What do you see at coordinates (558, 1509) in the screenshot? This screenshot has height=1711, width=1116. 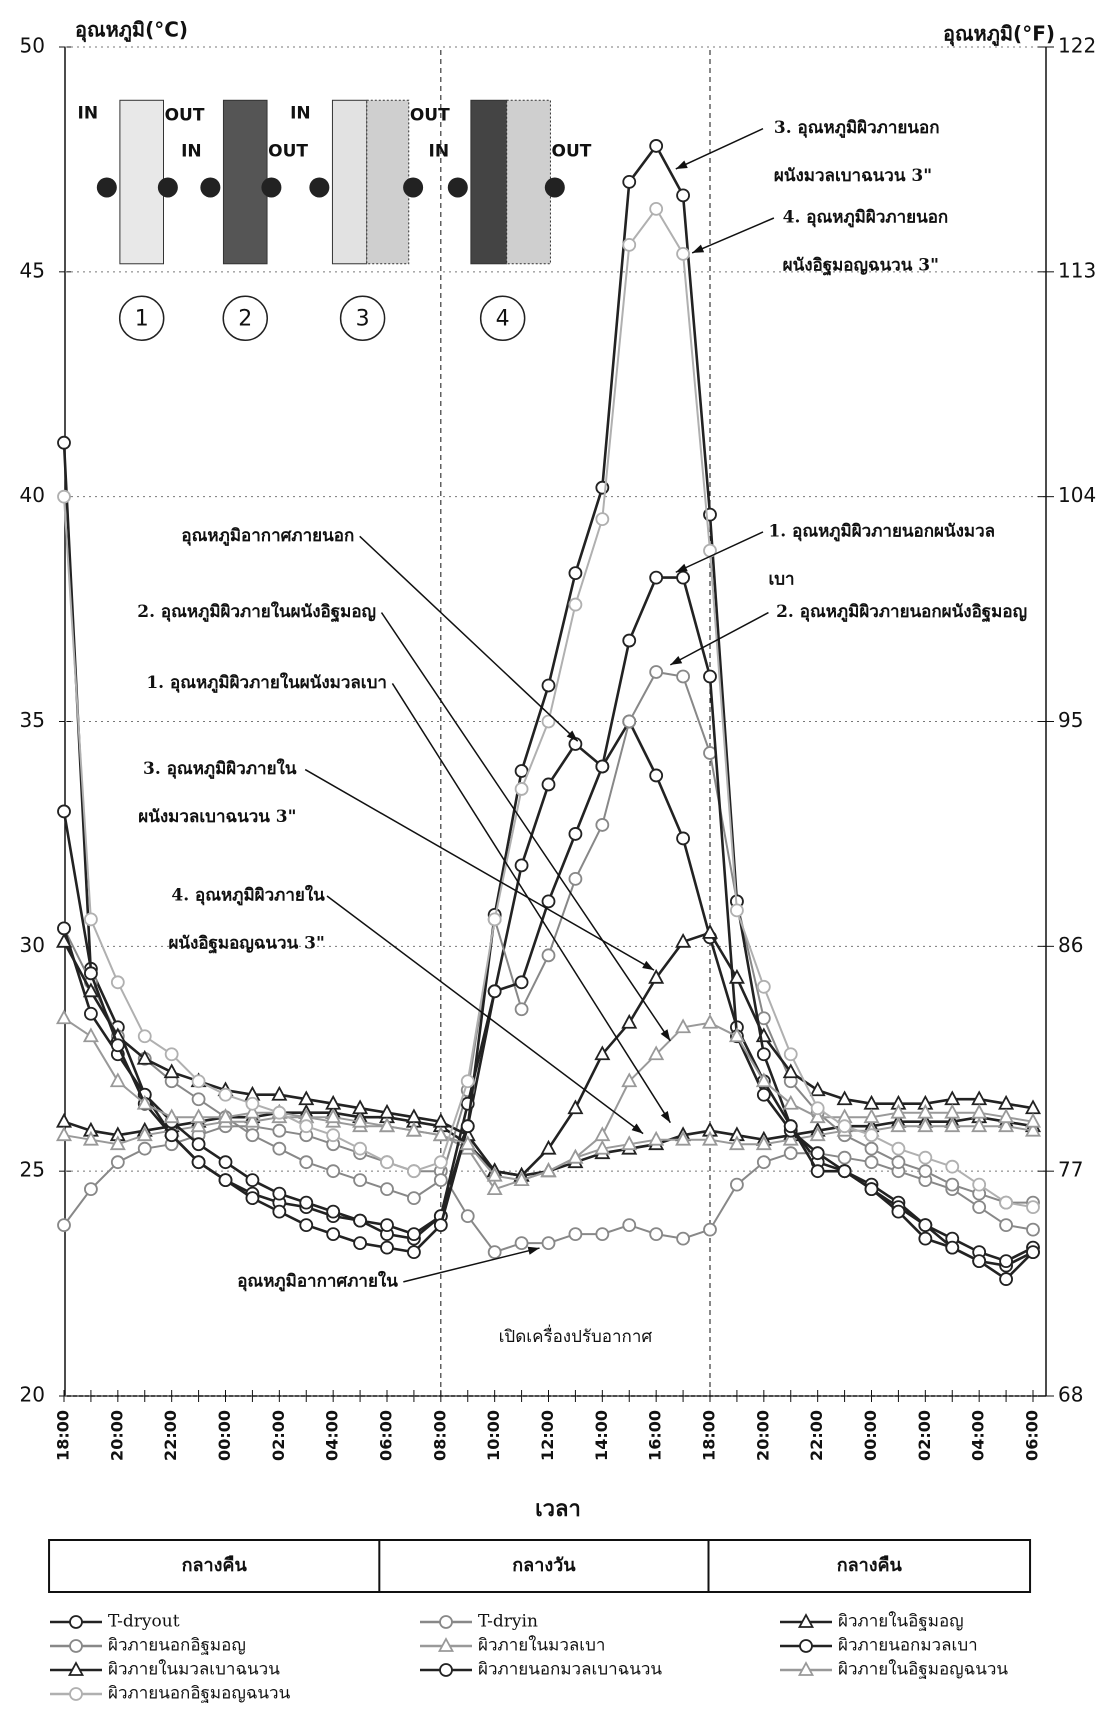 I see `x-axis-title: เวลา` at bounding box center [558, 1509].